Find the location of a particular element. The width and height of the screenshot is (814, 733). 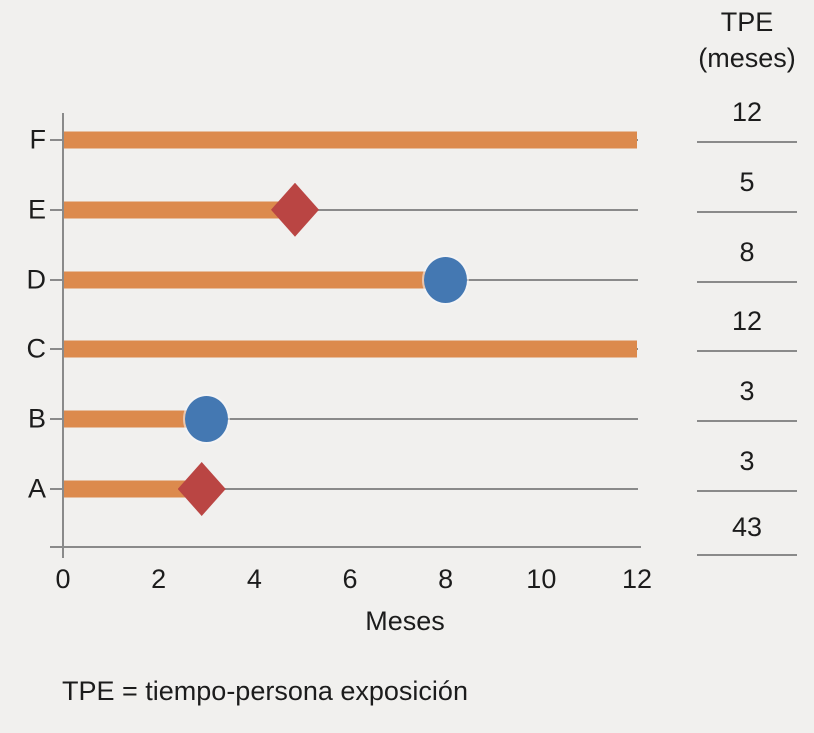

exposure-bar-B is located at coordinates (135, 419).